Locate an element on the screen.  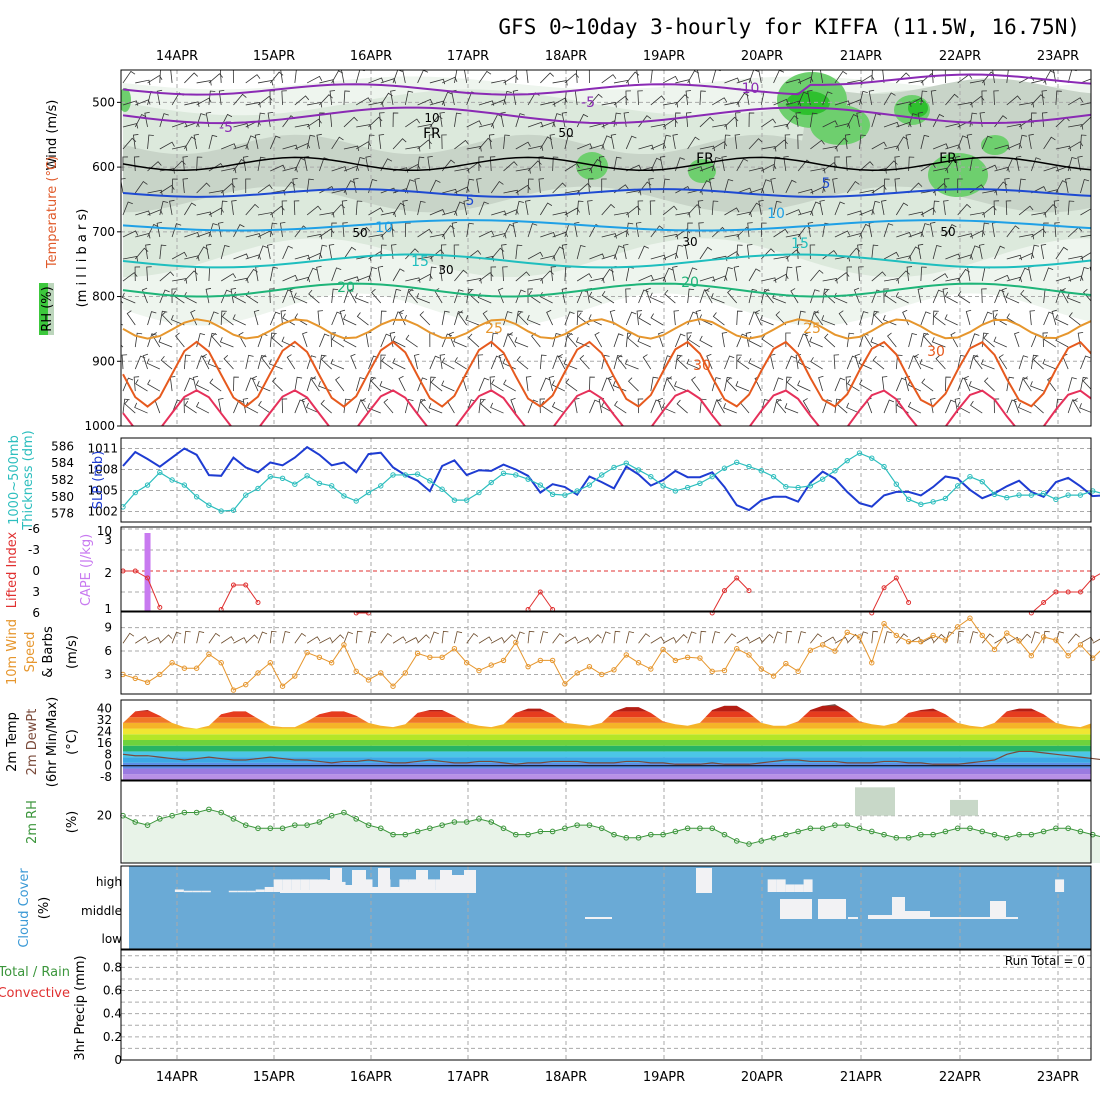
dewpoint-line is located at coordinates (611, 757).